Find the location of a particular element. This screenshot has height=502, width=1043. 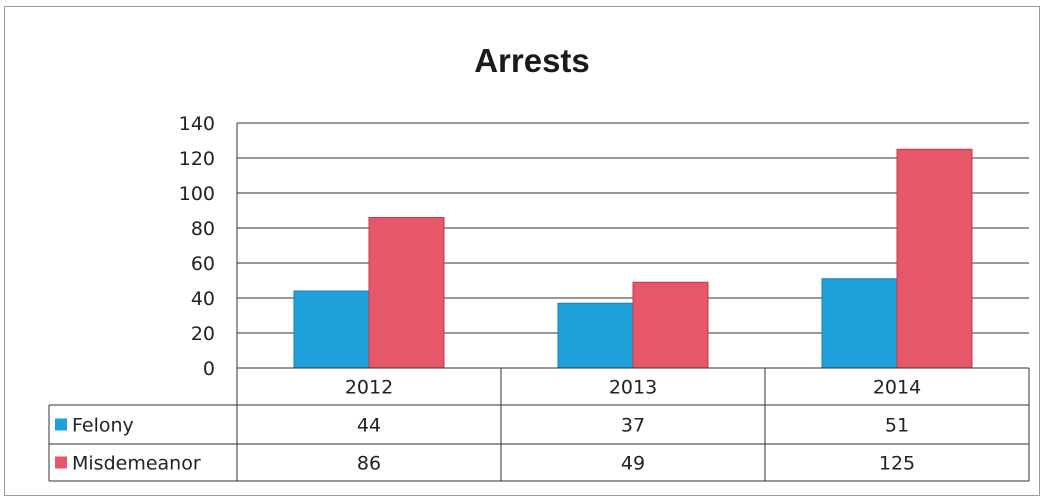

bar-felony-2013 is located at coordinates (595, 335).